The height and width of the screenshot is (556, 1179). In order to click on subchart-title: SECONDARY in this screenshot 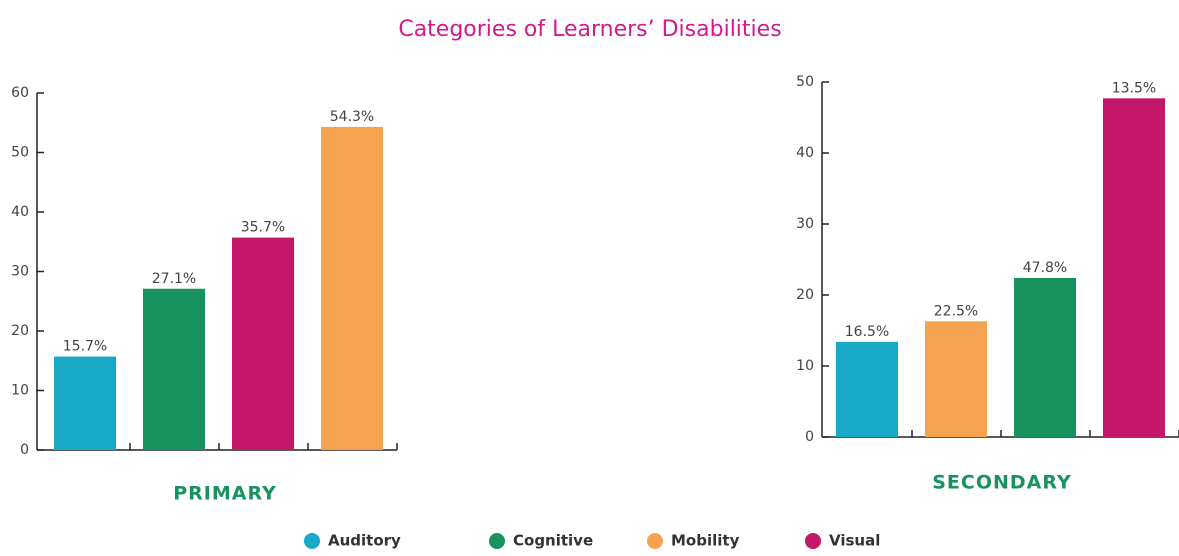, I will do `click(1002, 483)`.